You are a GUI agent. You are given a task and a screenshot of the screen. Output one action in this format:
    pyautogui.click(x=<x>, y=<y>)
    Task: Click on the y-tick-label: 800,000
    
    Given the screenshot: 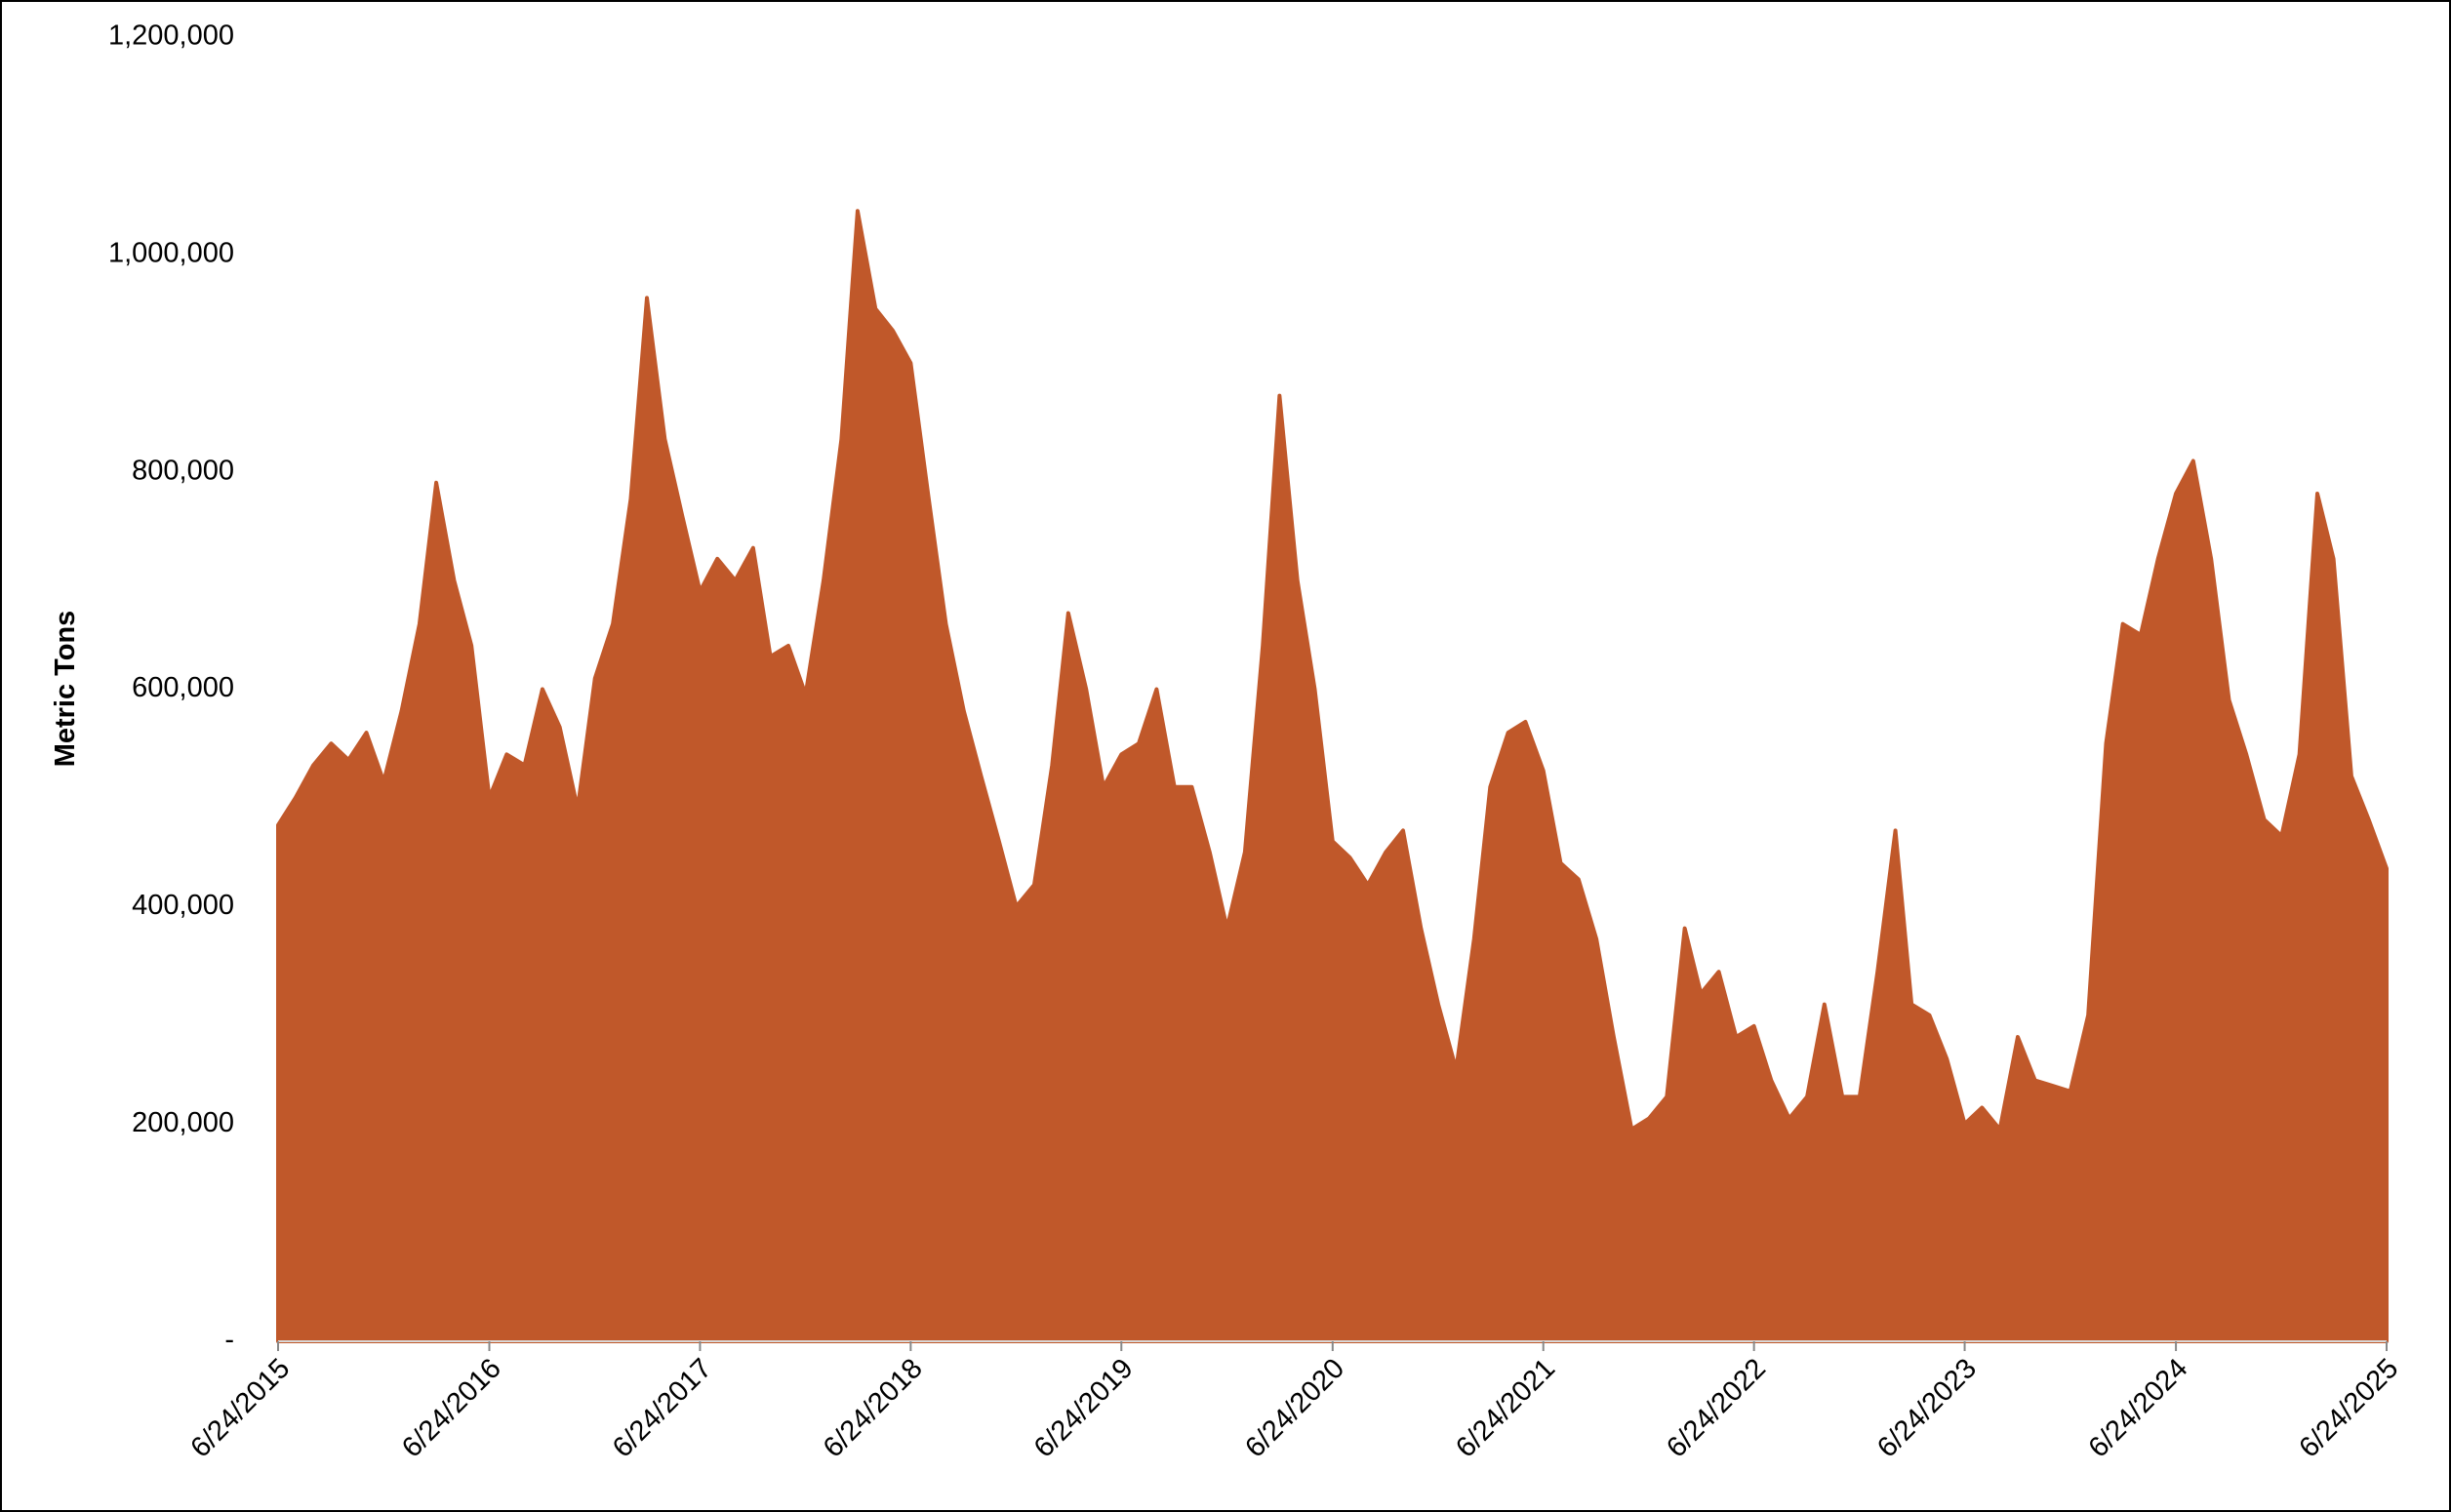 What is the action you would take?
    pyautogui.click(x=183, y=470)
    